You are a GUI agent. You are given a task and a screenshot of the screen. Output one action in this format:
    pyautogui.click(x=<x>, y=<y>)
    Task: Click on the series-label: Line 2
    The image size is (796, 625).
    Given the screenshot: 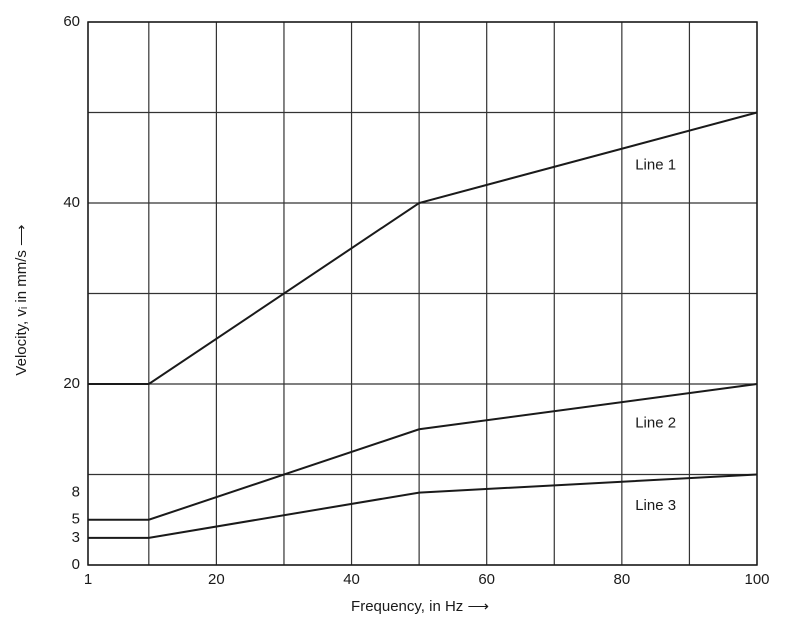 What is the action you would take?
    pyautogui.click(x=655, y=423)
    